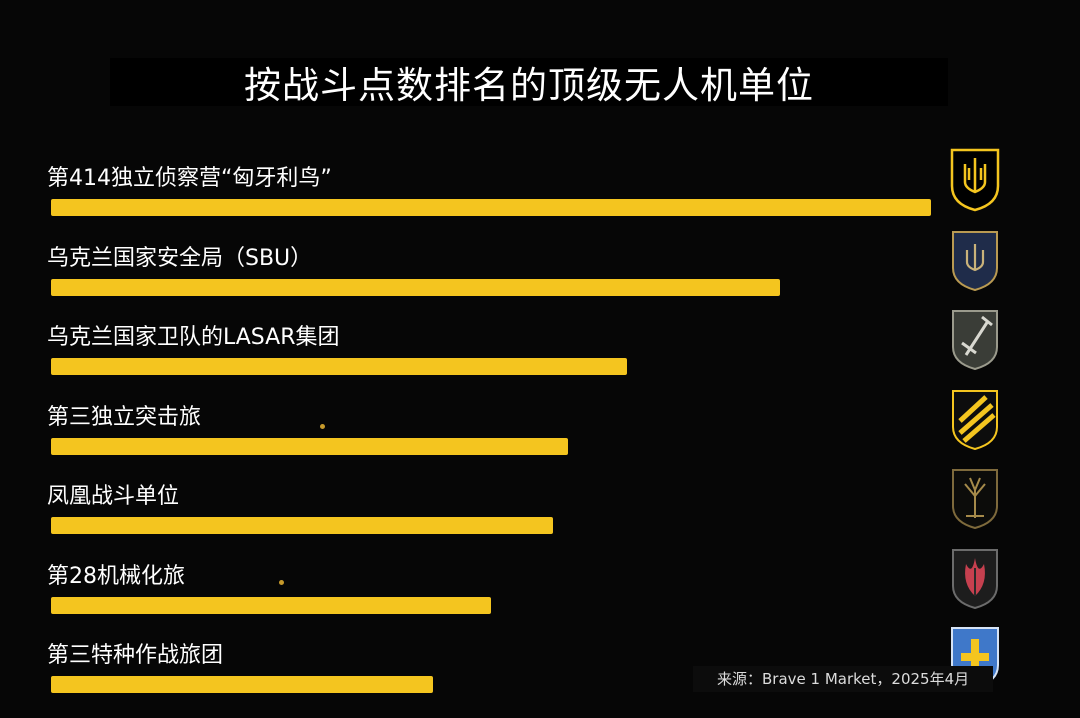  Describe the element at coordinates (975, 419) in the screenshot. I see `striped-shield-icon` at that location.